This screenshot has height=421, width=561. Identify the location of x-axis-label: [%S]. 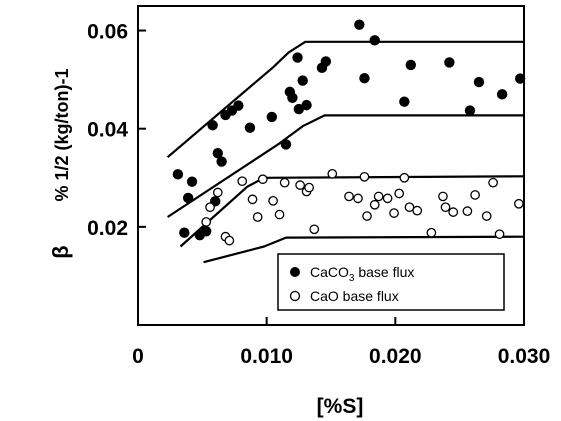
(340, 406).